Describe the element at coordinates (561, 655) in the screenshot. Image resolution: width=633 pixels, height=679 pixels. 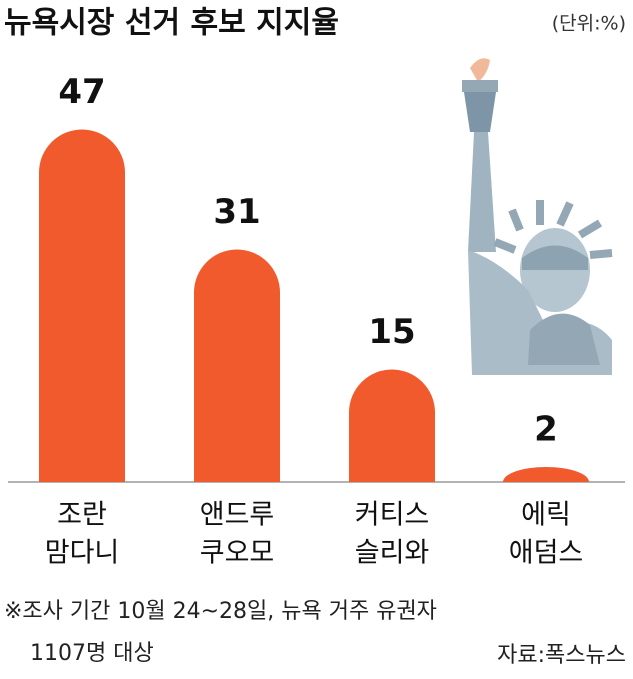
I see `source: 자료:폭스뉴스` at that location.